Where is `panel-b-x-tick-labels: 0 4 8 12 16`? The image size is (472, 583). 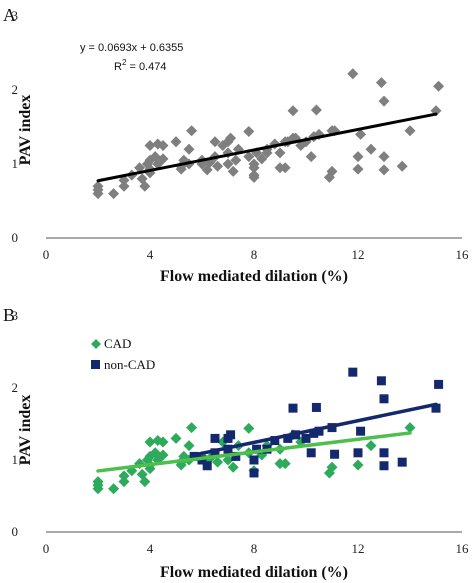
panel-b-x-tick-labels: 0 4 8 12 16 is located at coordinates (256, 548).